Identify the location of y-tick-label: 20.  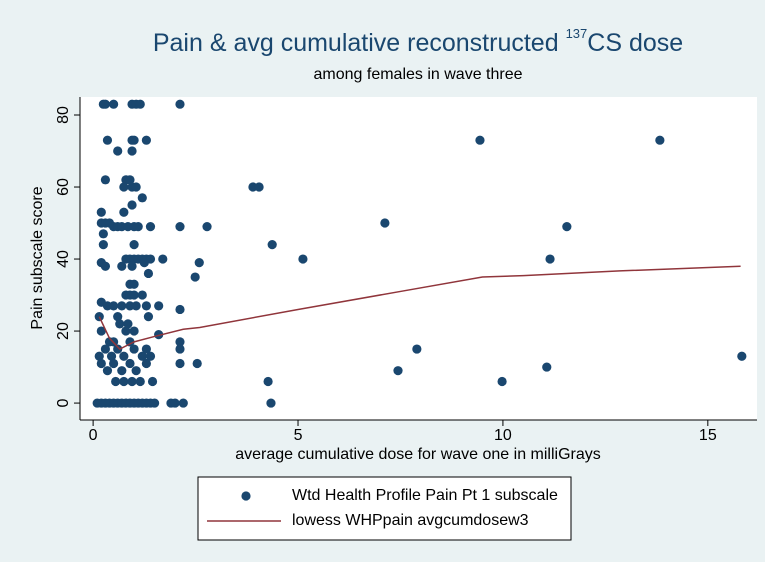
(63, 331).